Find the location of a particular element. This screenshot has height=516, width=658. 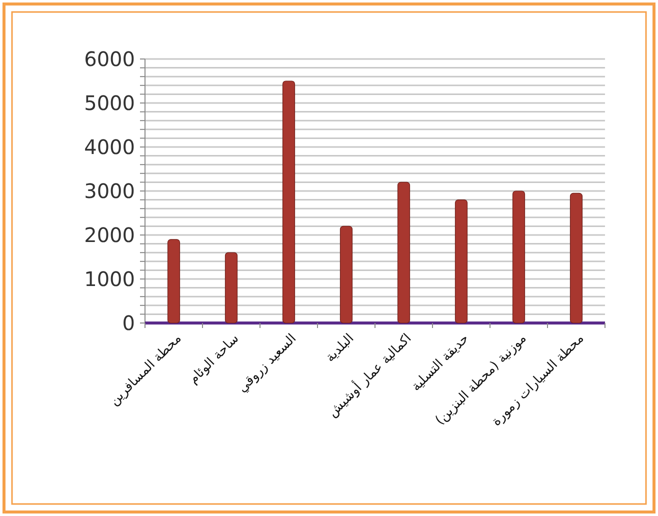

y-tick-label: 2000 is located at coordinates (109, 235).